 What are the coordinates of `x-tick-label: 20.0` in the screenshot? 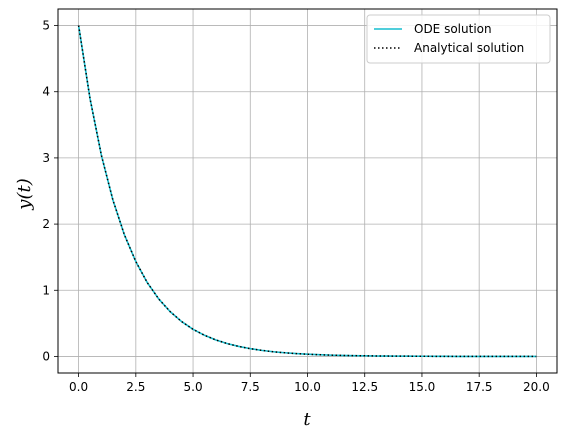 It's located at (536, 387).